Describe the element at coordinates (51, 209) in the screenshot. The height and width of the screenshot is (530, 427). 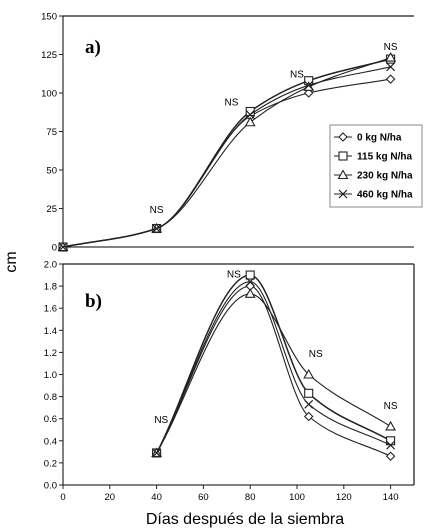
I see `y-tick-label: 25` at that location.